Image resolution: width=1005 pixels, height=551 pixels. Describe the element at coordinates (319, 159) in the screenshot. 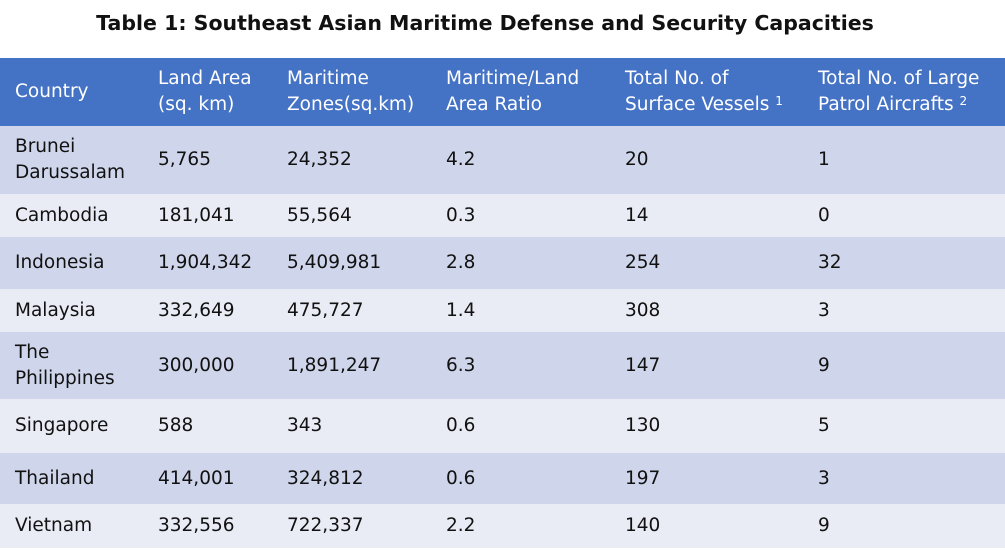

I see `cell-maritime-zones: 24,352` at that location.